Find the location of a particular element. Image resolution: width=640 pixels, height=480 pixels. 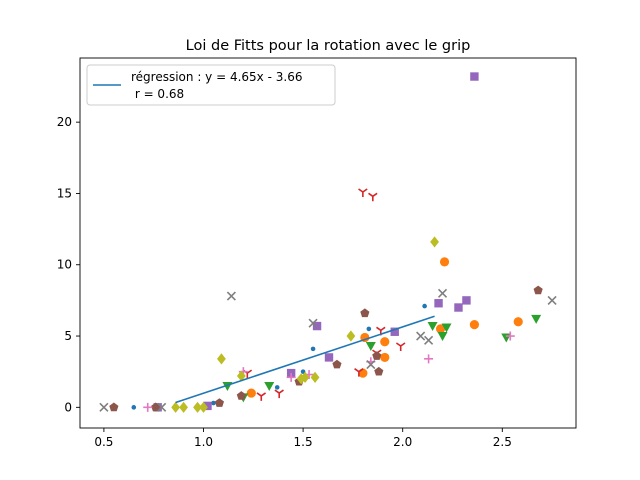

y-tick-label: 0 is located at coordinates (68, 407).